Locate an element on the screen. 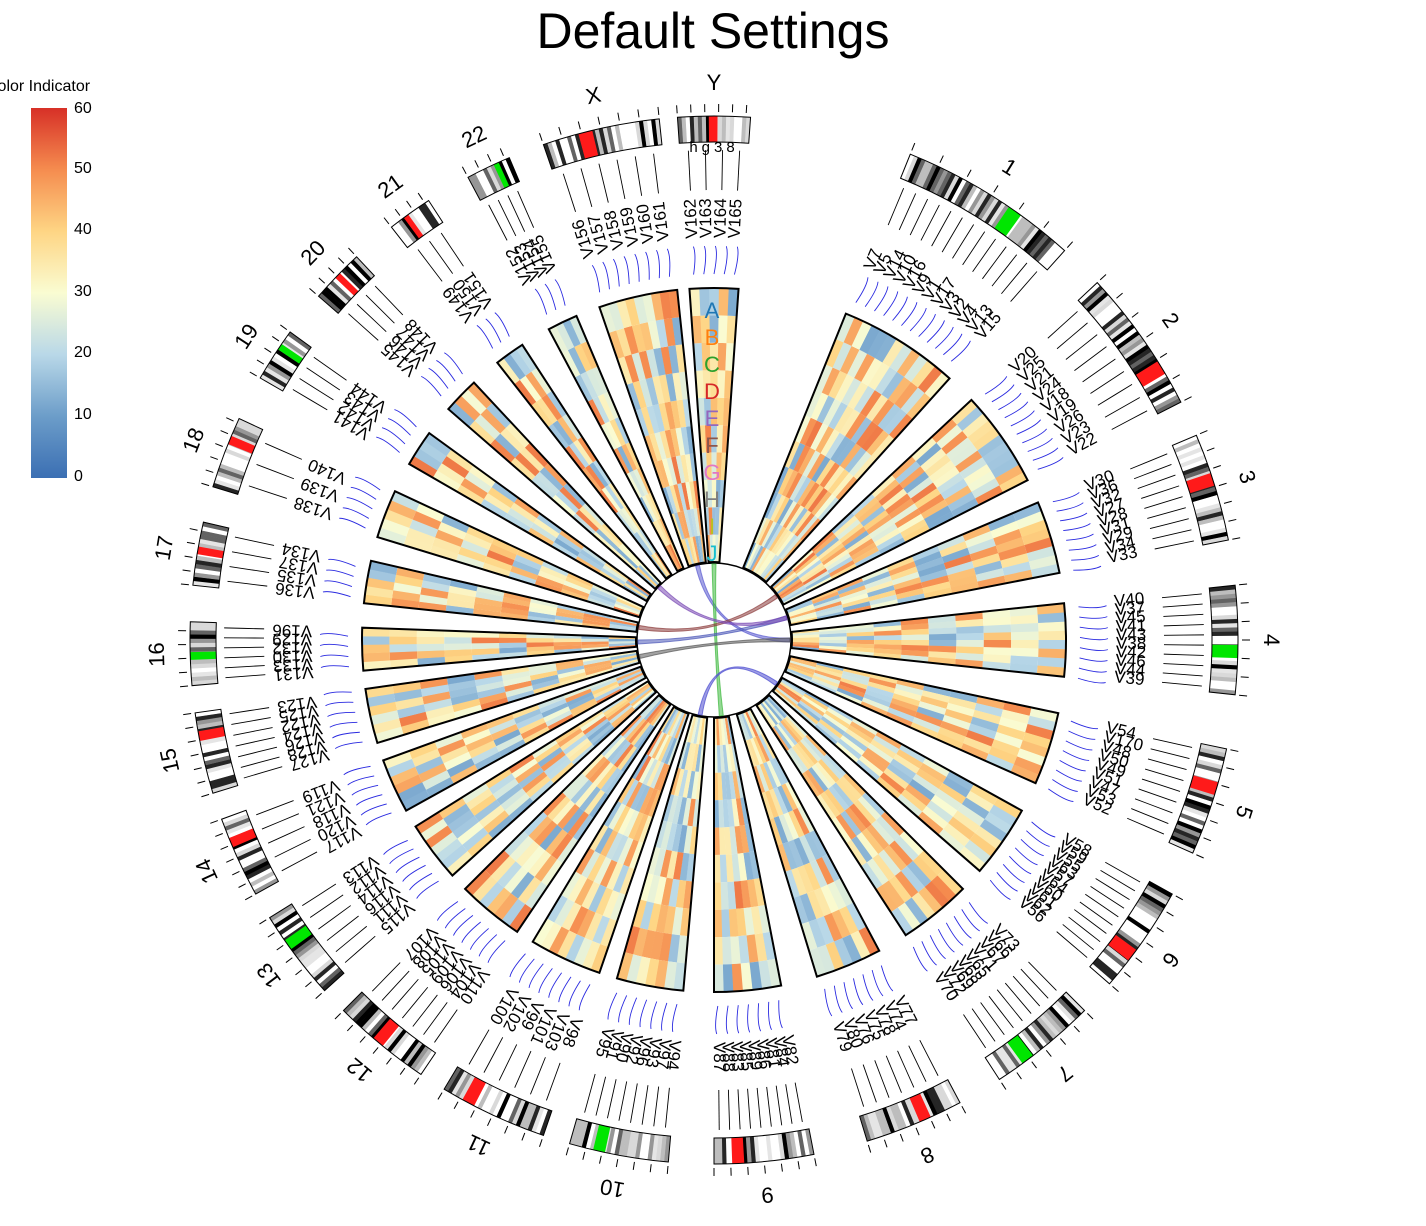  link-ribbon is located at coordinates (722, 605).